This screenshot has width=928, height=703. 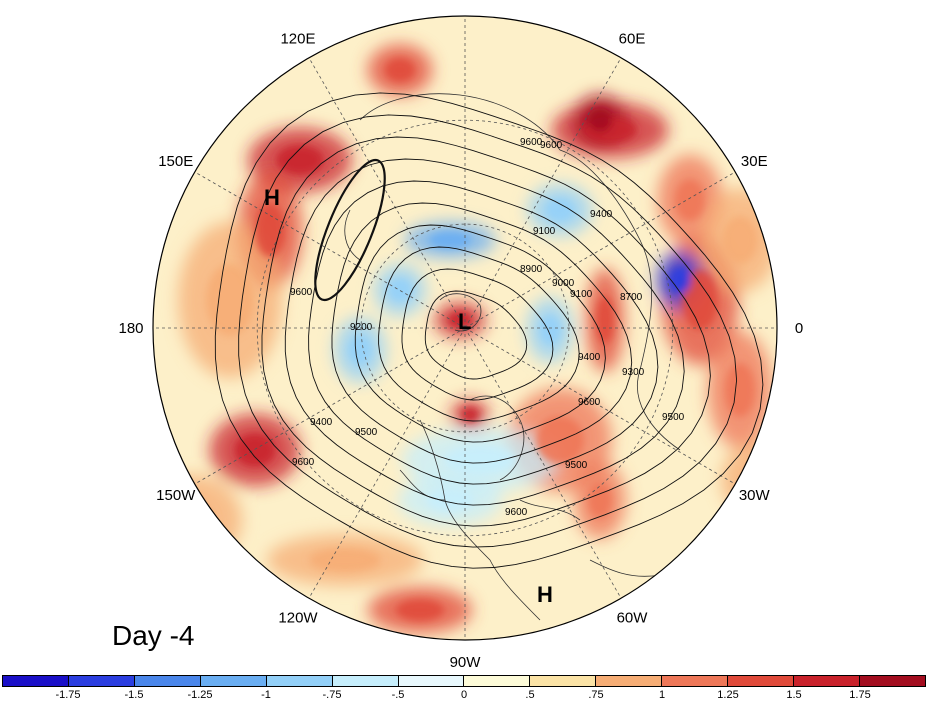 What do you see at coordinates (464, 321) in the screenshot?
I see `low-marker-pole: L` at bounding box center [464, 321].